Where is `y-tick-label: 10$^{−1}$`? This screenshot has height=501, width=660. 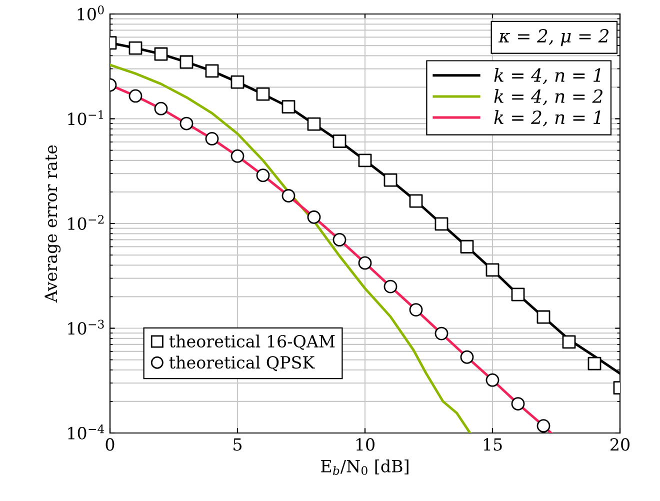
y-tick-label: 10$^{−1}$ is located at coordinates (86, 118).